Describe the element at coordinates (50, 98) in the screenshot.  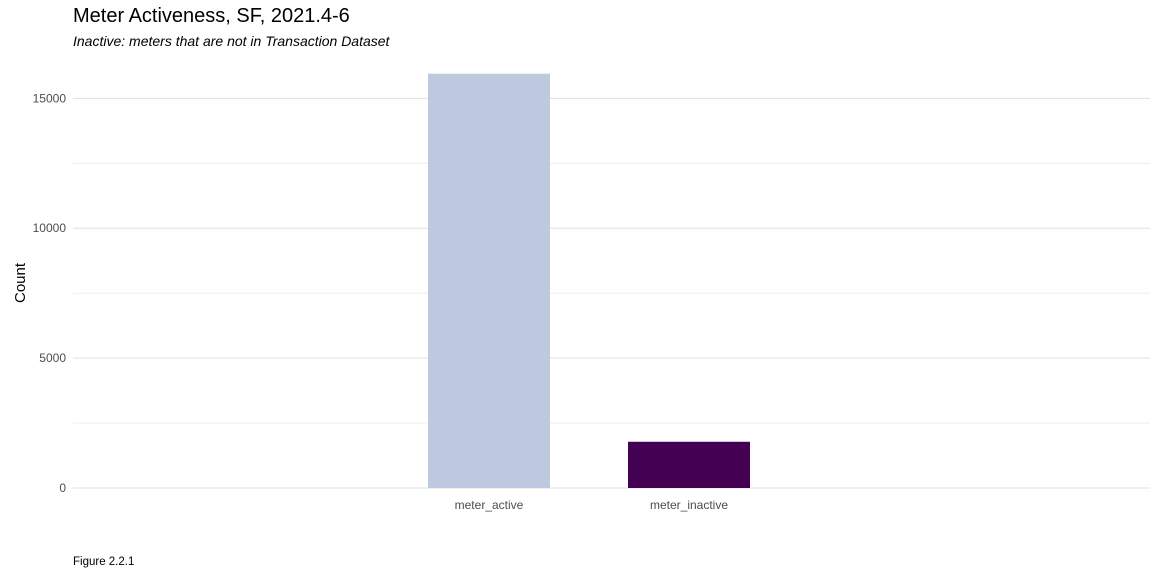
I see `y-tick-label: 15000` at that location.